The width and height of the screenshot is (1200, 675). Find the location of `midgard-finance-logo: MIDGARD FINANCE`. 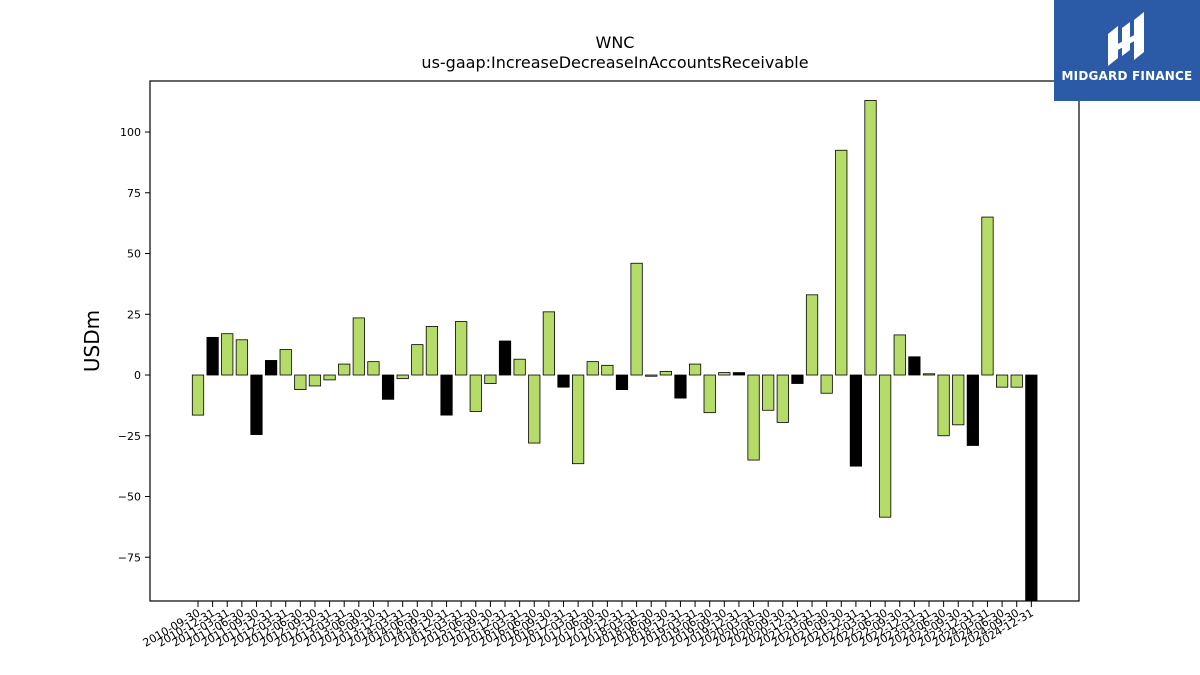

midgard-finance-logo: MIDGARD FINANCE is located at coordinates (1127, 50).